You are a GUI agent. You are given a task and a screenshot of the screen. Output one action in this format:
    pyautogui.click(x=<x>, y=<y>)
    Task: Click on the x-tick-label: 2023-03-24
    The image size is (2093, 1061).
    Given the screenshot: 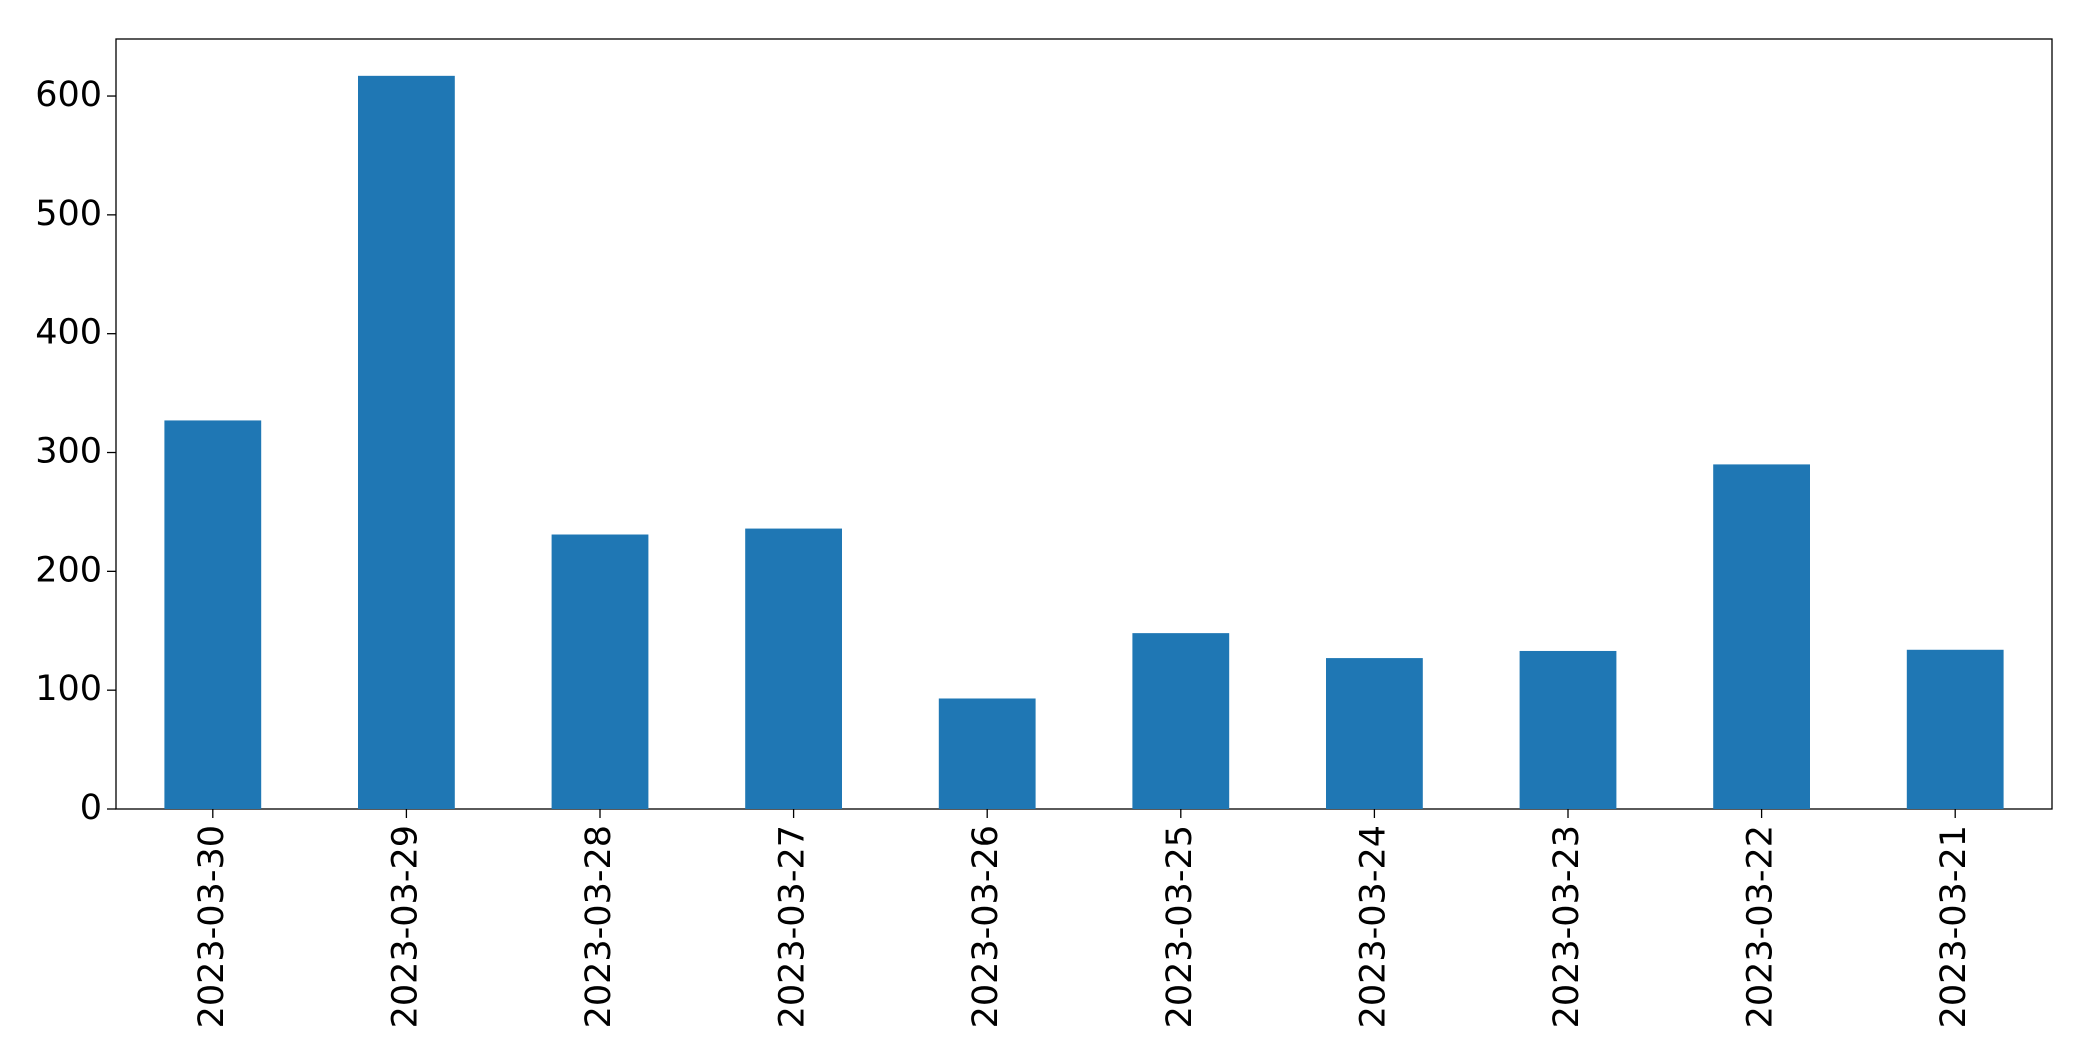 What is the action you would take?
    pyautogui.click(x=1373, y=926)
    